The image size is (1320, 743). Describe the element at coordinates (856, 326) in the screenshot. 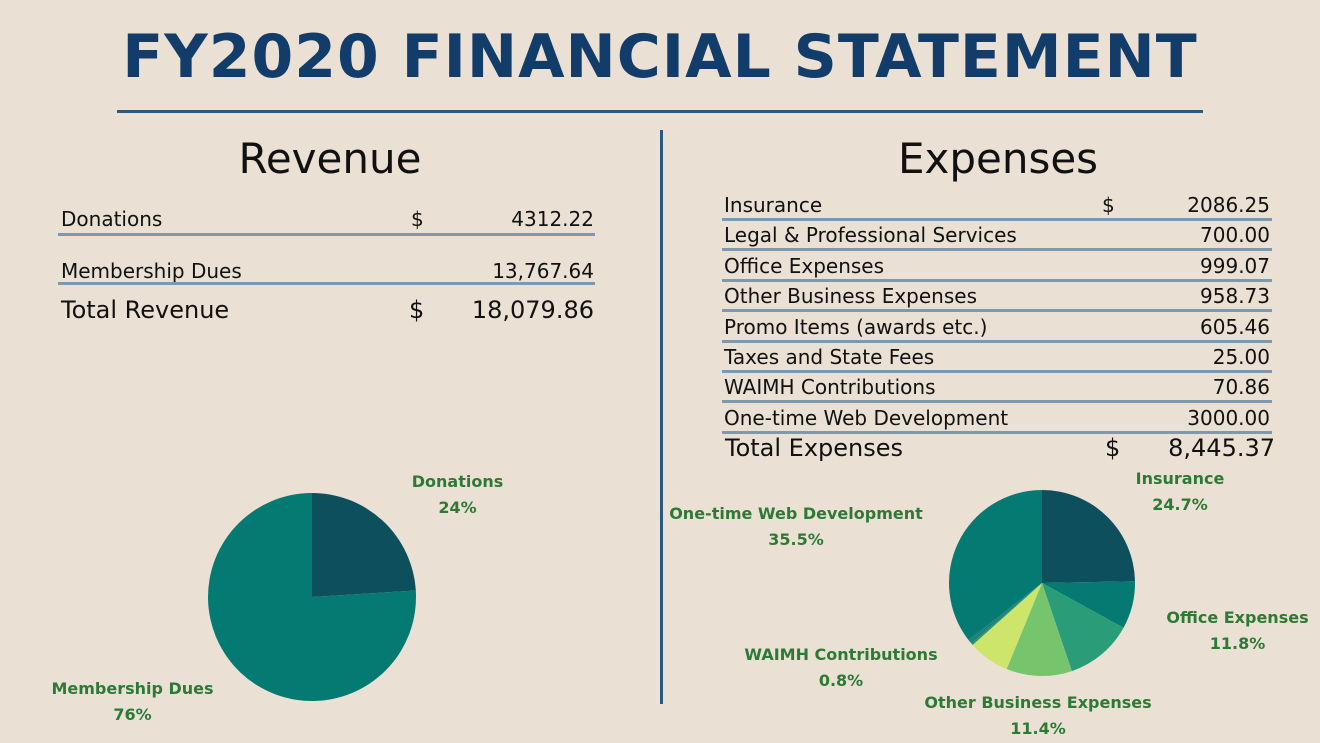

I see `row-label: Promo Items (awards etc.)` at that location.